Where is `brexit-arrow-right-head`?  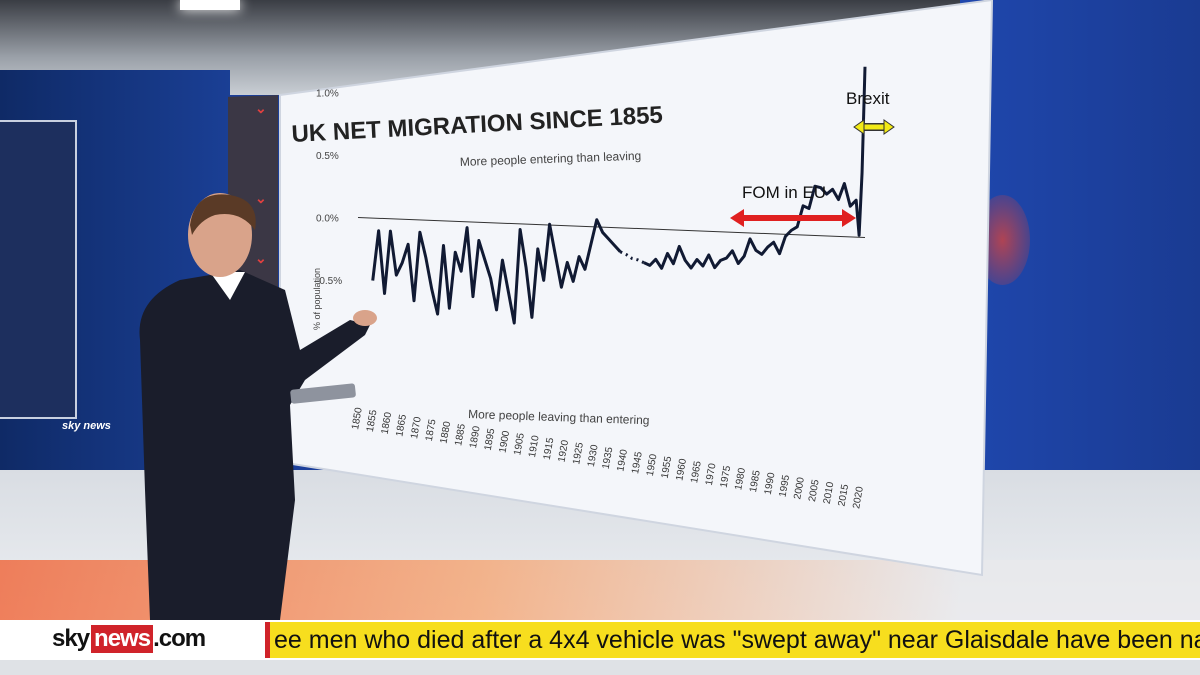 brexit-arrow-right-head is located at coordinates (889, 127).